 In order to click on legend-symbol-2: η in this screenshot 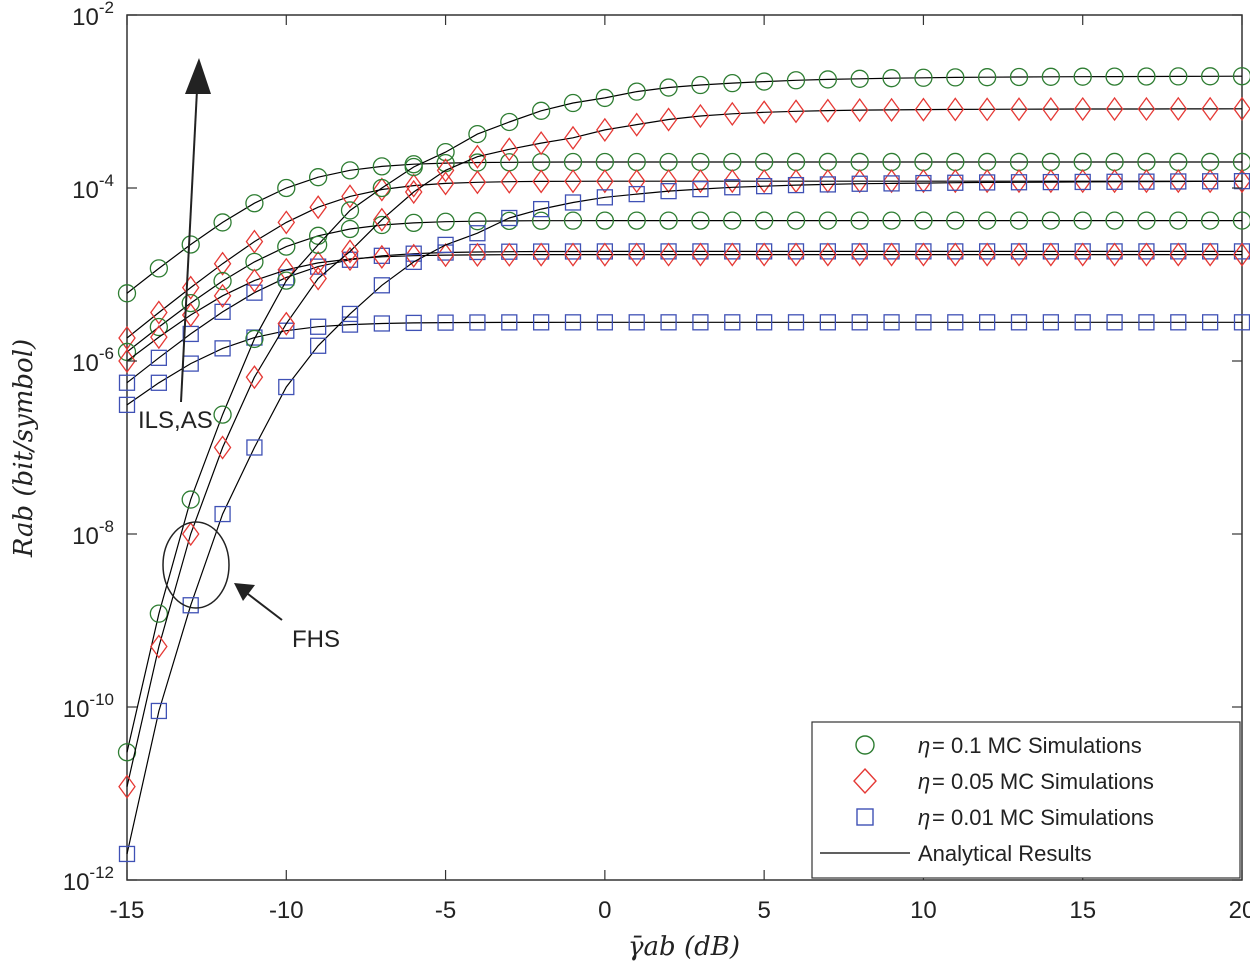, I will do `click(924, 781)`.